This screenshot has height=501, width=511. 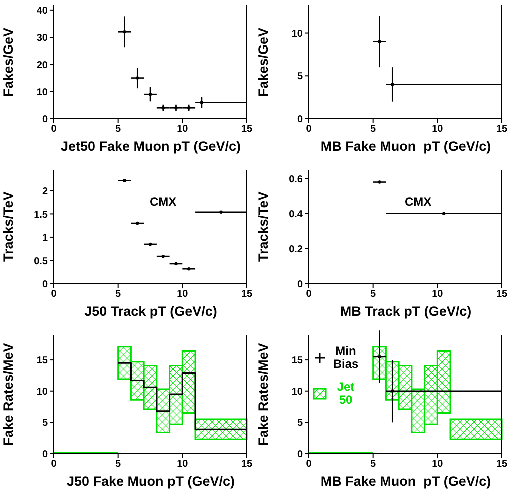 What do you see at coordinates (45, 192) in the screenshot?
I see `y-tick-label: 2` at bounding box center [45, 192].